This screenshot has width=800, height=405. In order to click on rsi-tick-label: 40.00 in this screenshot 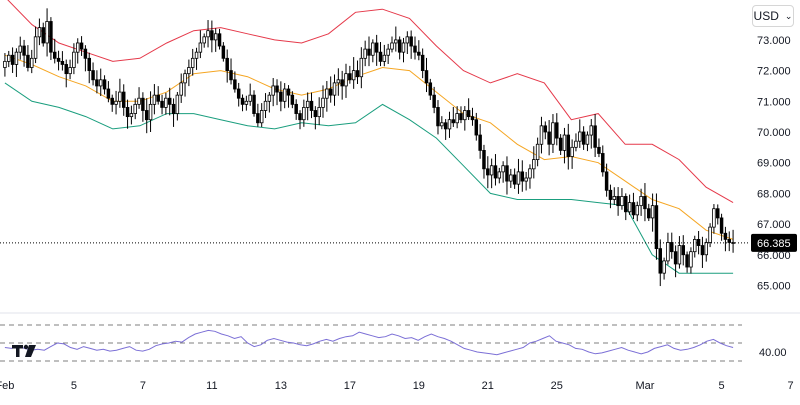, I will do `click(773, 353)`.